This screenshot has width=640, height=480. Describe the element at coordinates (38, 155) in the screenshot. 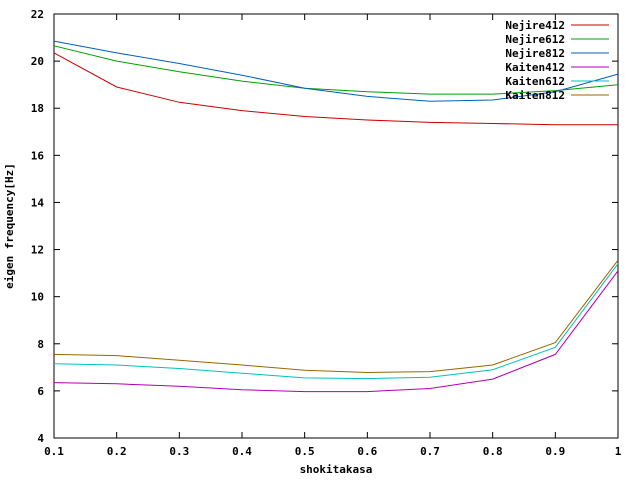

I see `y-tick-label: 16` at that location.